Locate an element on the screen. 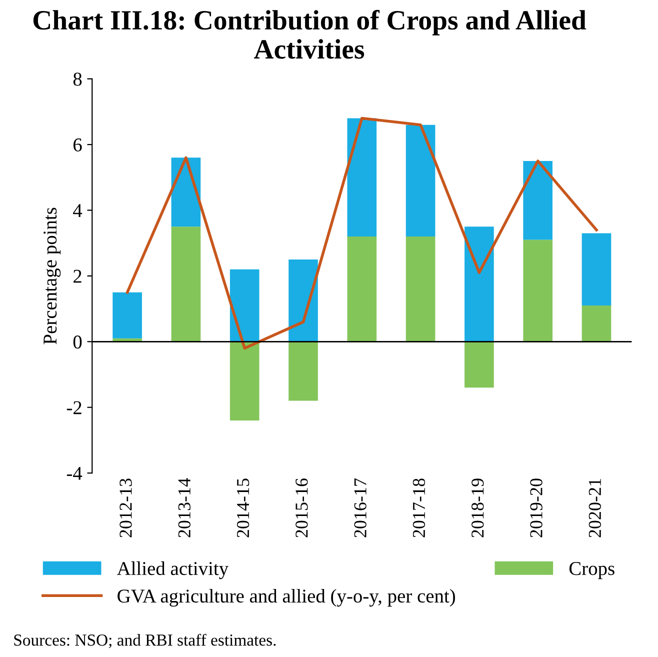 The height and width of the screenshot is (657, 658). chart-title: Chart III.18: Contribution of Crops and Allied Activities is located at coordinates (309, 34).